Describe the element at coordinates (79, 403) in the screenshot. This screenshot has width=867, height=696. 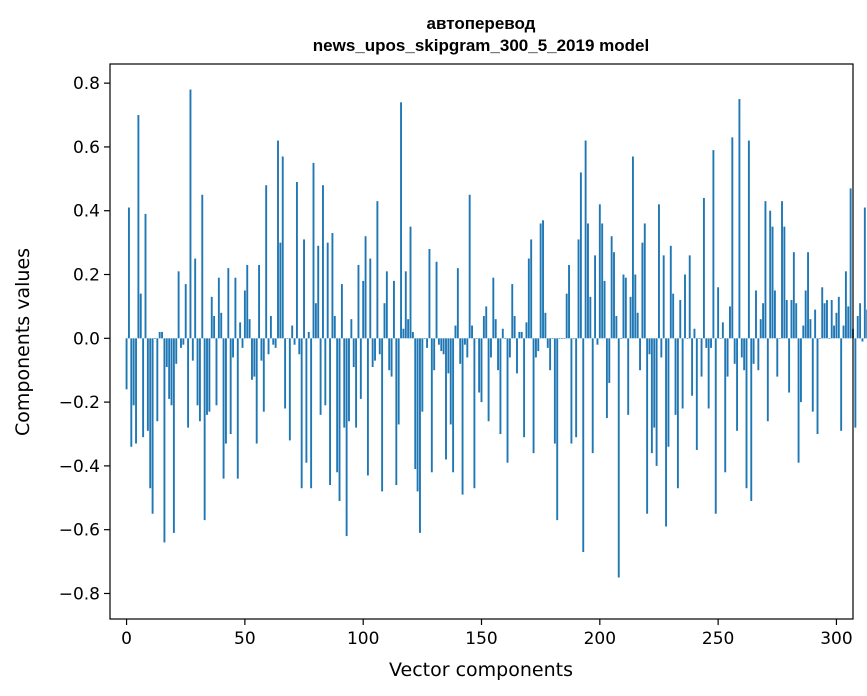
I see `y-tick-label: −0.2` at that location.